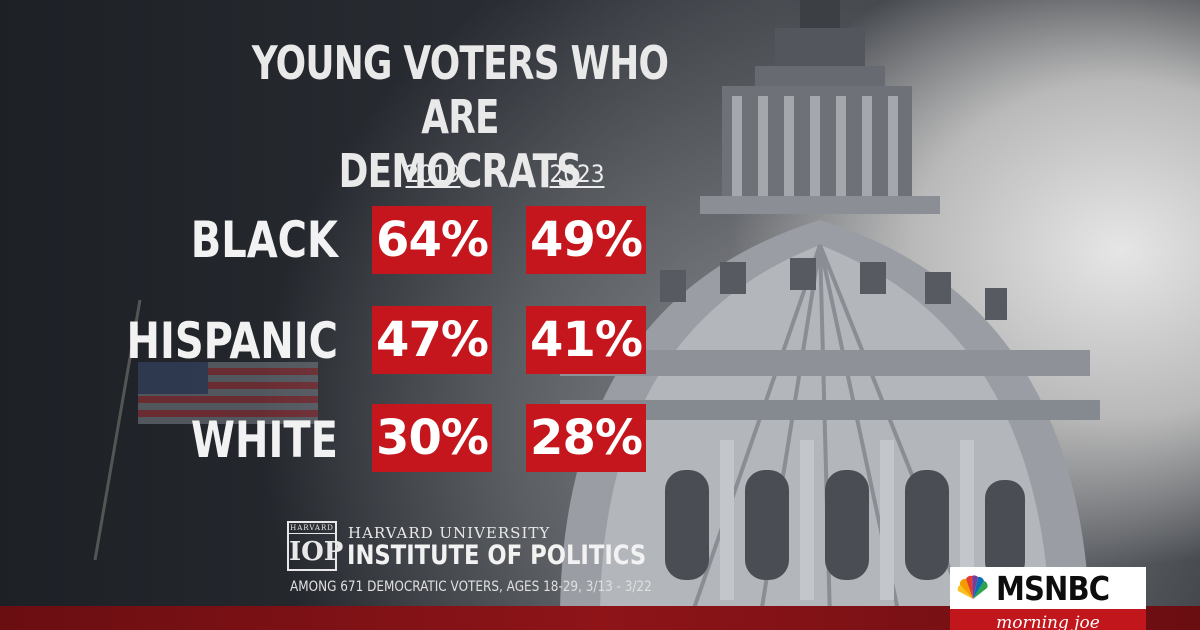  Describe the element at coordinates (432, 240) in the screenshot. I see `cell-black-2019: 64%` at that location.